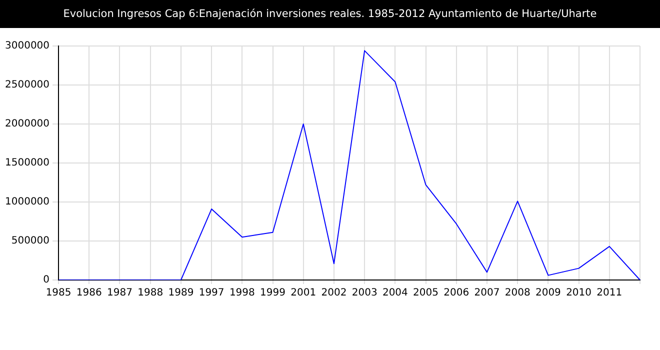 This screenshot has height=350, width=660. I want to click on x-tick-label: 2001, so click(303, 293).